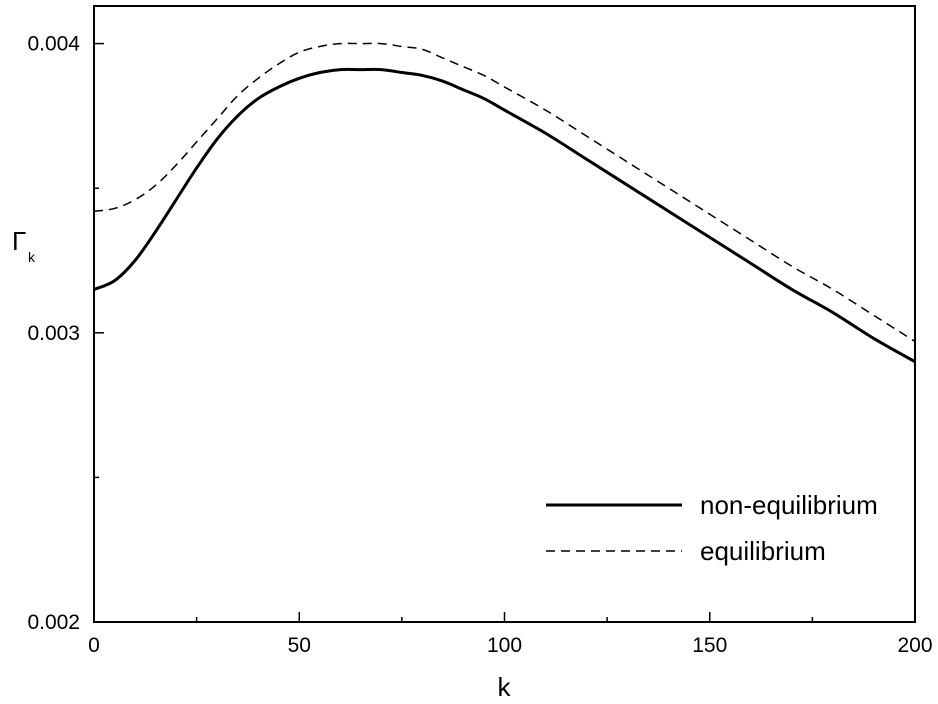 The width and height of the screenshot is (938, 704). I want to click on y-tick-label: 0.004, so click(53, 44).